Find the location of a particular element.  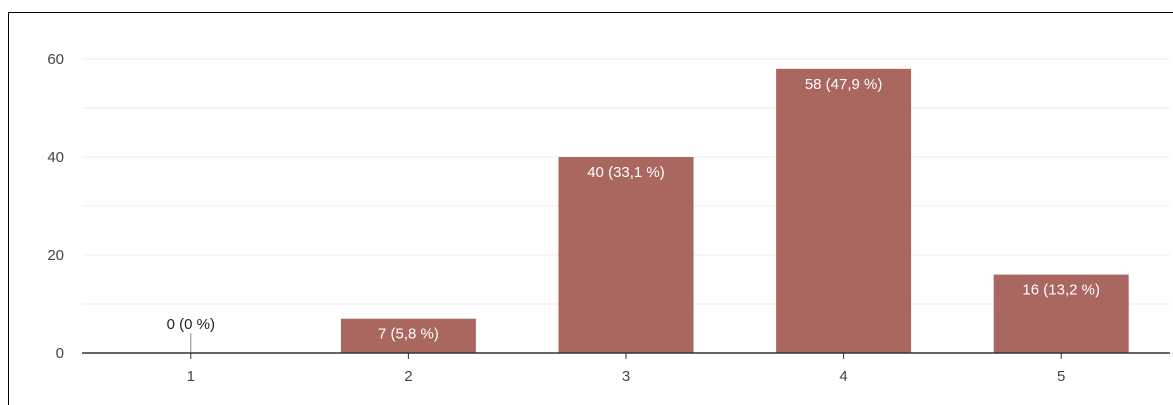

y-tick-label: 0 is located at coordinates (60, 353).